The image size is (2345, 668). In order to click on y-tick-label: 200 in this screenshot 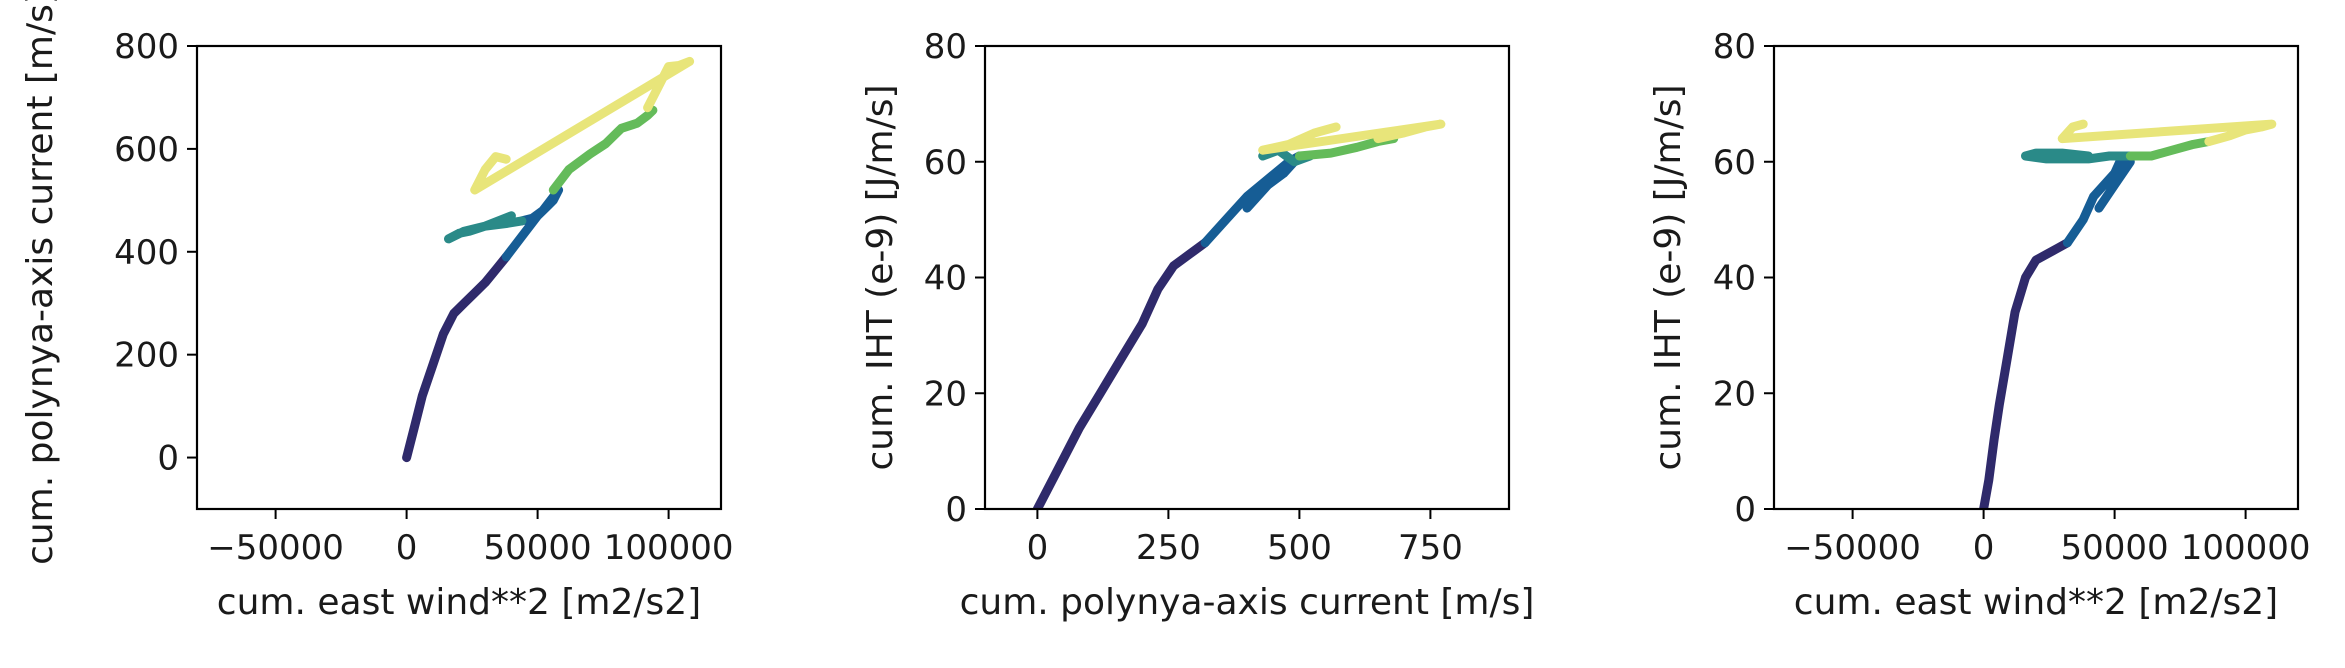, I will do `click(146, 356)`.